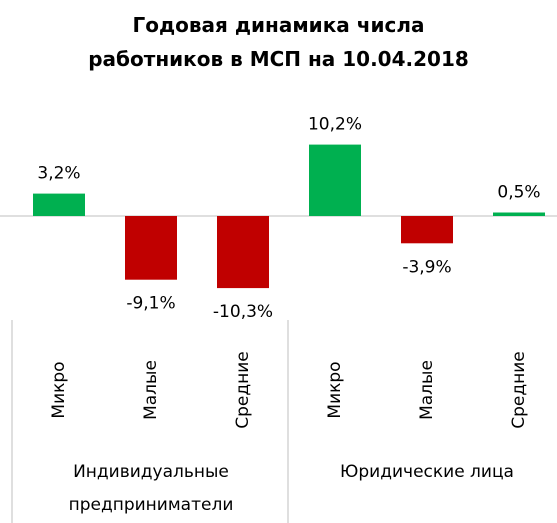 The width and height of the screenshot is (557, 523). I want to click on value-label: -3,9%, so click(426, 267).